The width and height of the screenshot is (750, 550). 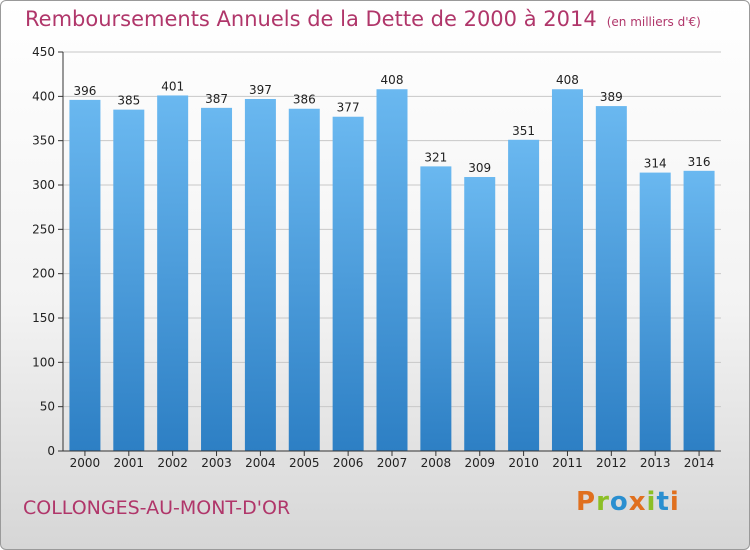 I want to click on x-tick-label: 2002, so click(x=172, y=463).